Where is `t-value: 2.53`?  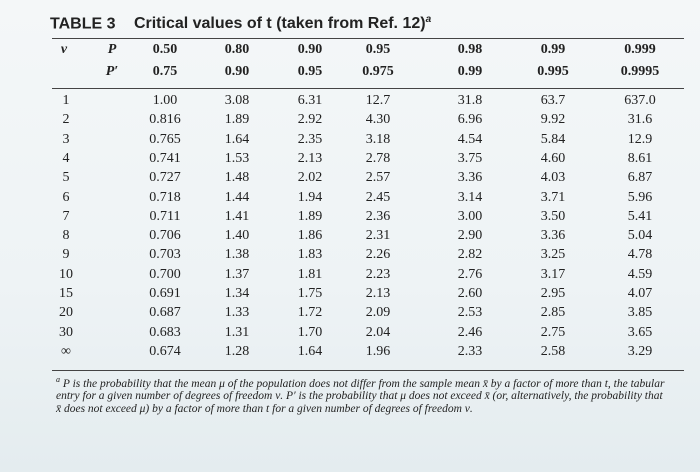 t-value: 2.53 is located at coordinates (470, 313).